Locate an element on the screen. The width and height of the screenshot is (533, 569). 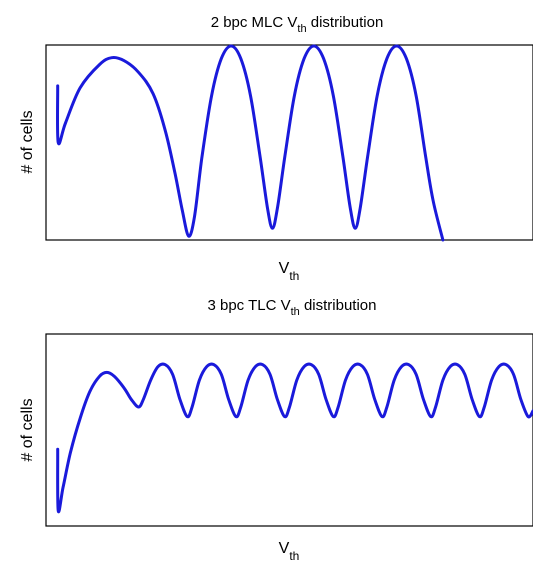
tlc-chart-title: 3 bpc TLC Vth distribution is located at coordinates (291, 307).